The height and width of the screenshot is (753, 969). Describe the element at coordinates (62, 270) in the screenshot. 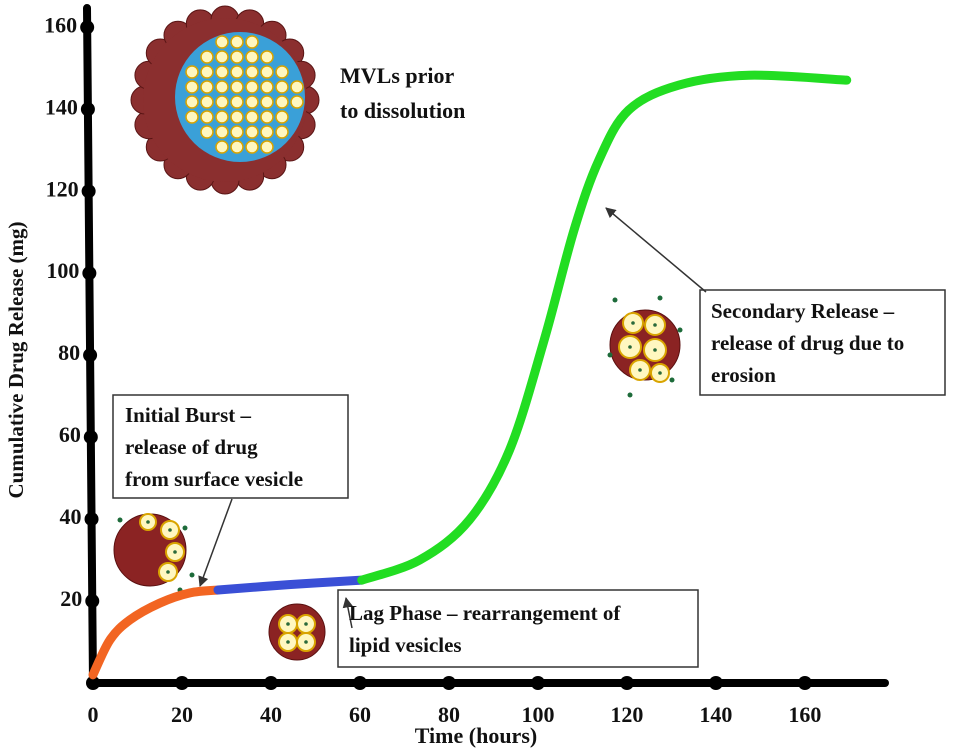

I see `y-tick-label: 100` at that location.